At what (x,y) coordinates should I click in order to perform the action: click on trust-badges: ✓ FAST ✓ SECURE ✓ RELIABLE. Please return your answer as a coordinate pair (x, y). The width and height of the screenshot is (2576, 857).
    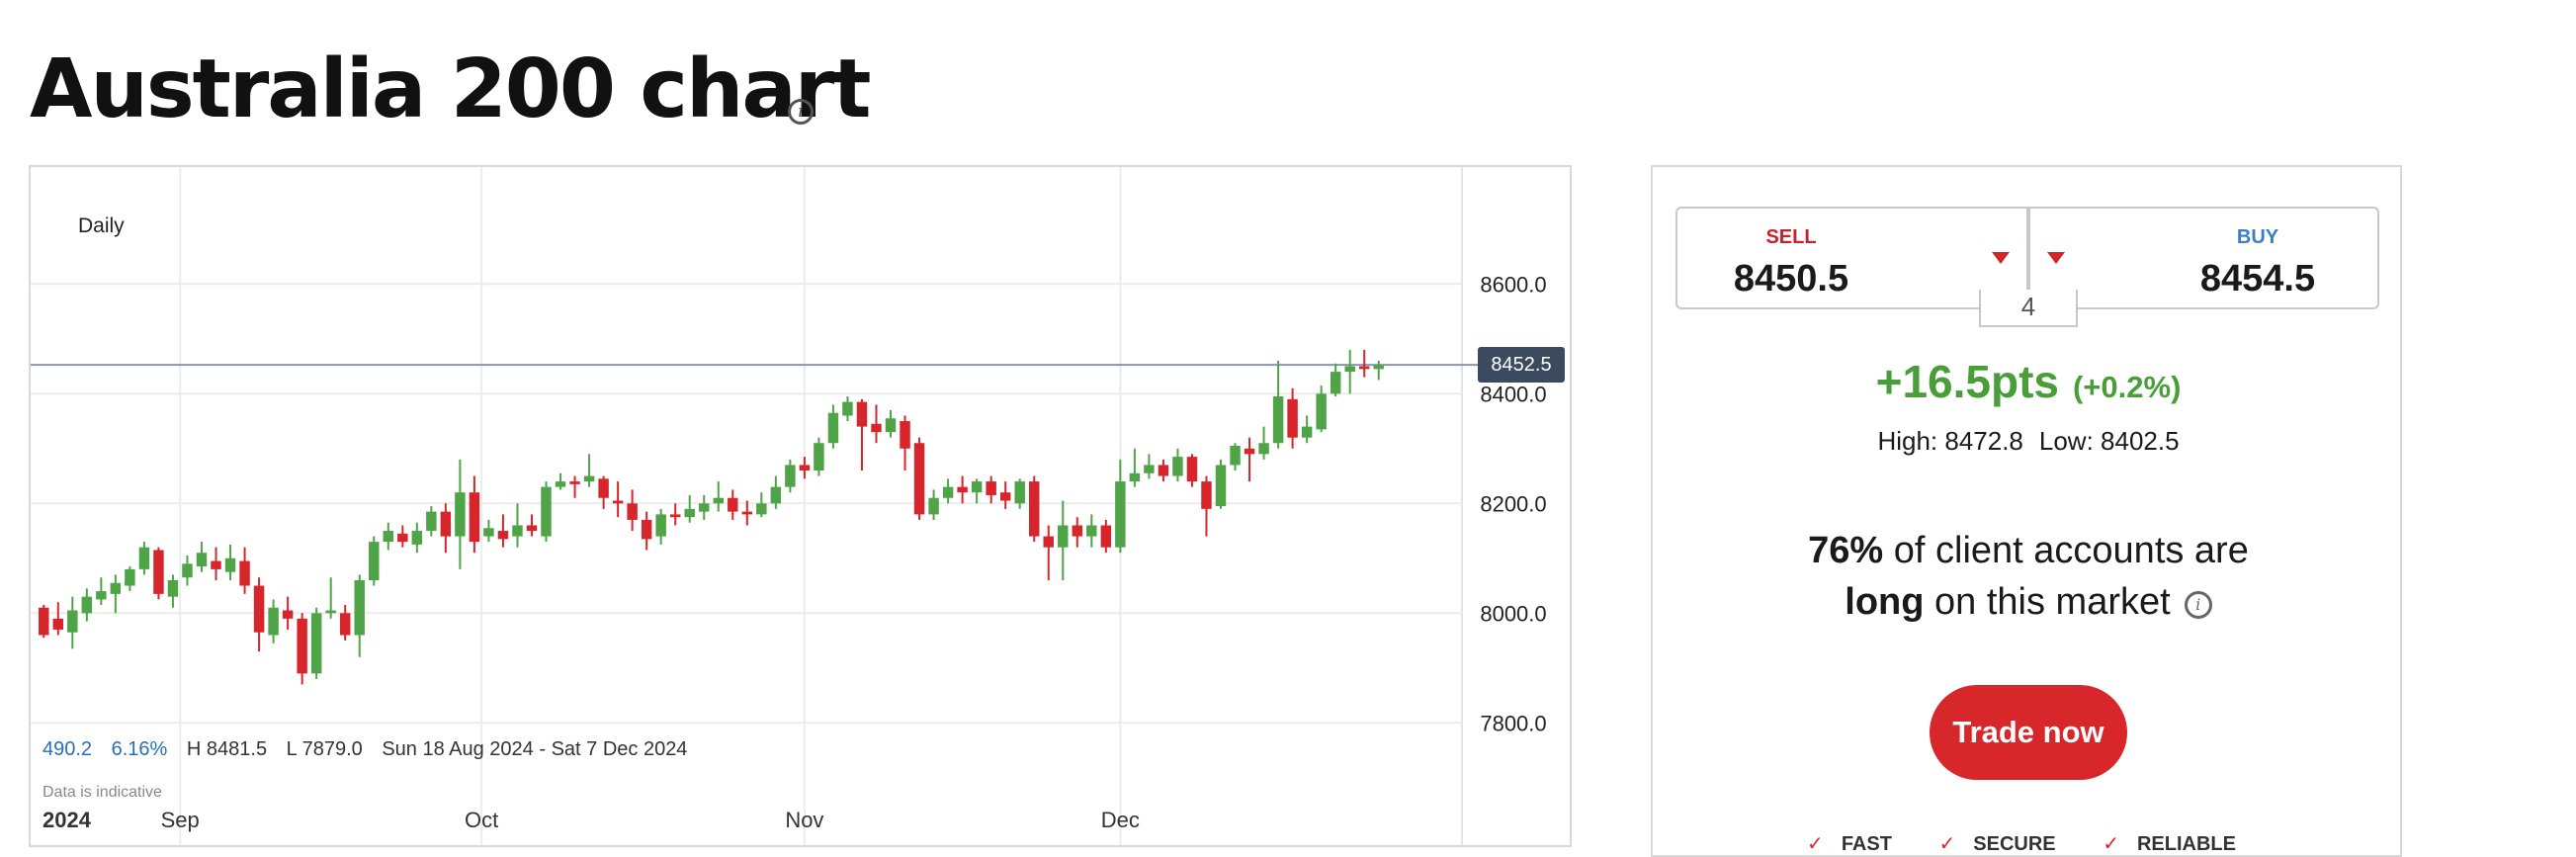
    Looking at the image, I should click on (2028, 843).